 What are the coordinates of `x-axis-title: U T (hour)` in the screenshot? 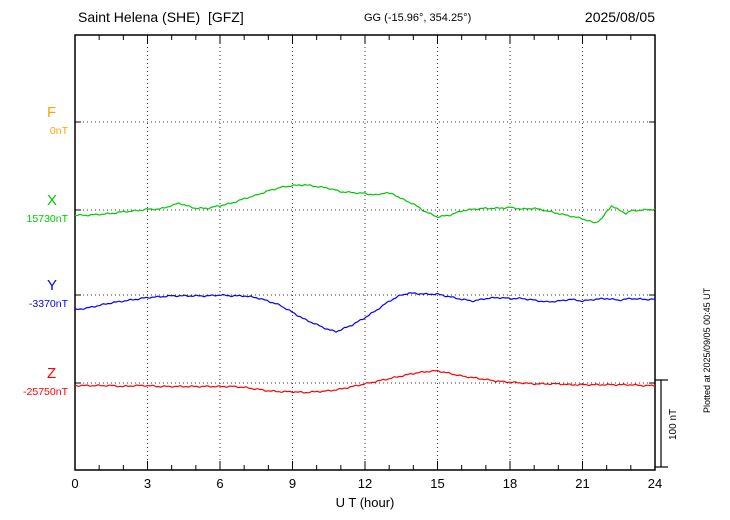 It's located at (365, 502).